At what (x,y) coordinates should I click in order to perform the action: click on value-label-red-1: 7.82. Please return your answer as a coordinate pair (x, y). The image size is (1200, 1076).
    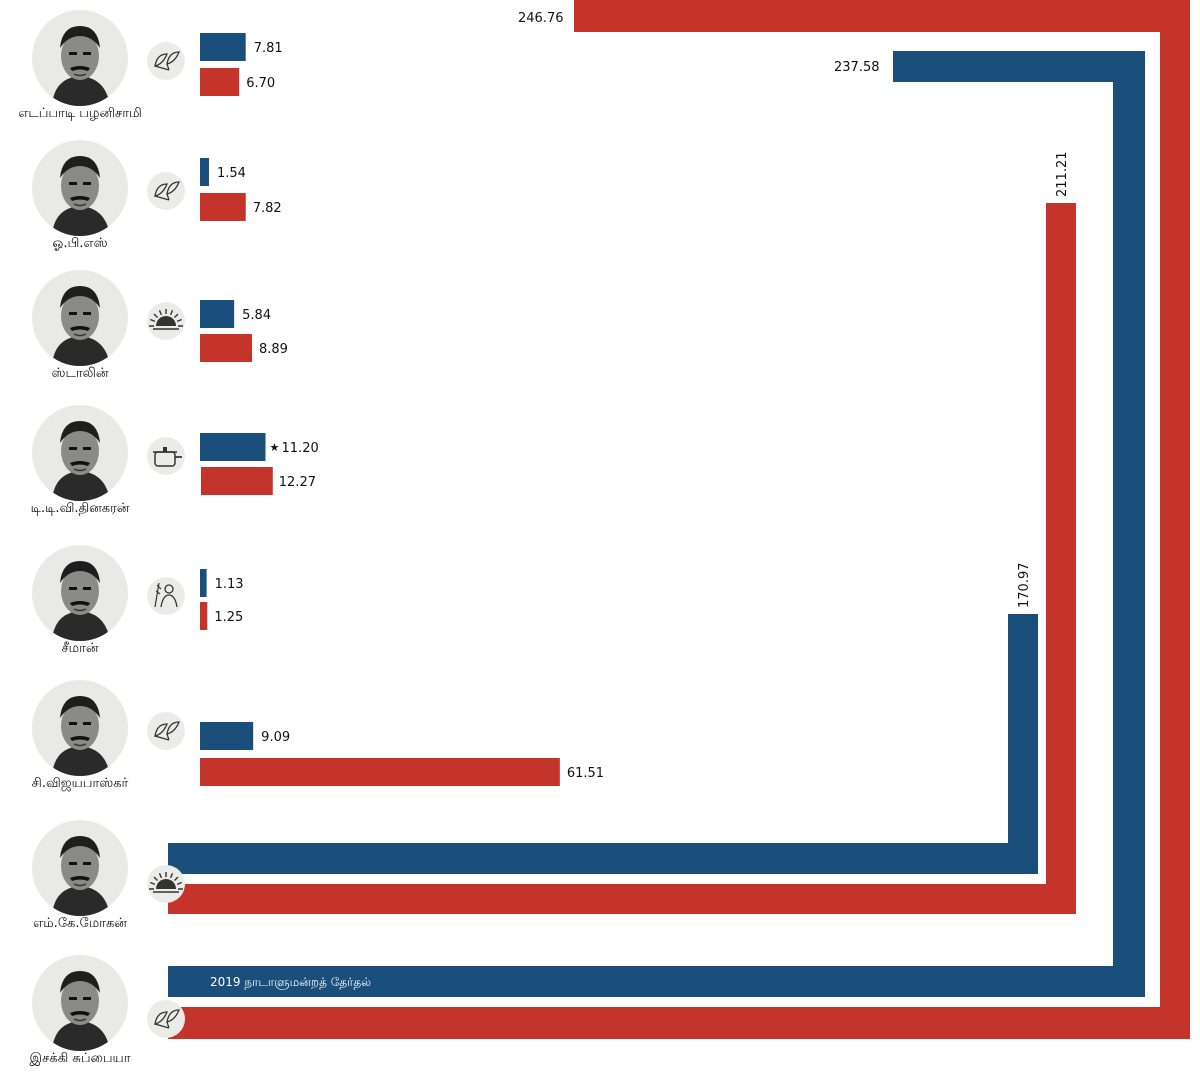
    Looking at the image, I should click on (267, 208).